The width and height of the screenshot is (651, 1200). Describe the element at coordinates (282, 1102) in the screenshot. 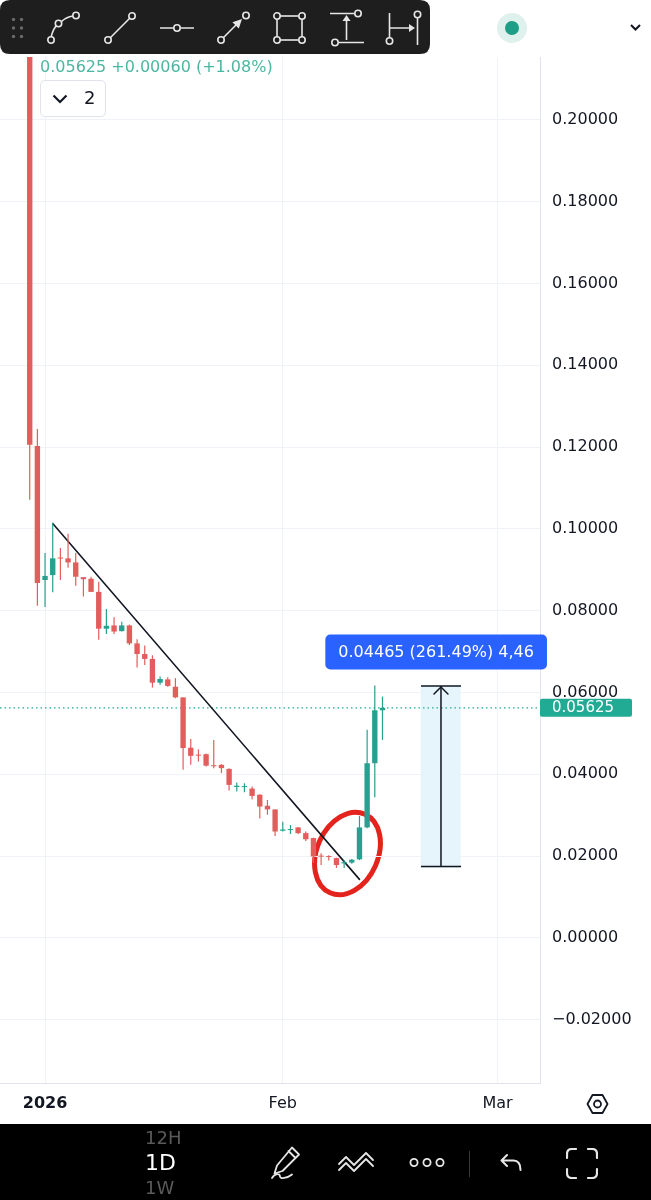

I see `x-tick-label: Feb` at that location.